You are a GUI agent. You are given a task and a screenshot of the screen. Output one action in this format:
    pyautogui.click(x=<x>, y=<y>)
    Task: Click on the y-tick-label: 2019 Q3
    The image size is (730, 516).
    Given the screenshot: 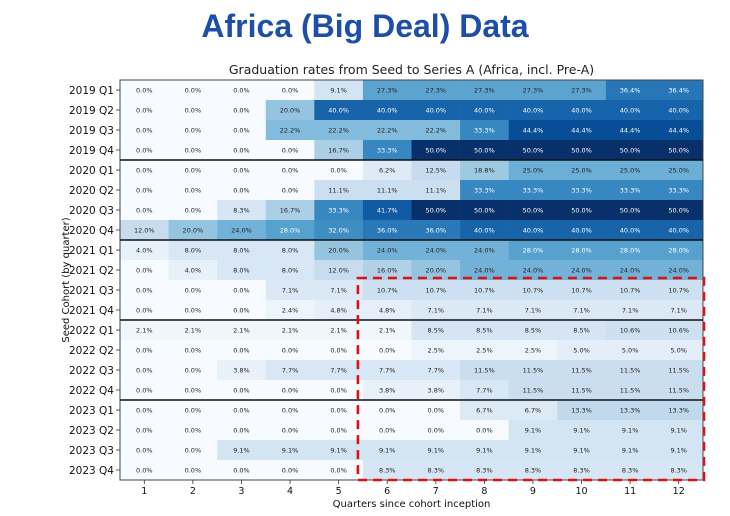 What is the action you would take?
    pyautogui.click(x=91, y=131)
    